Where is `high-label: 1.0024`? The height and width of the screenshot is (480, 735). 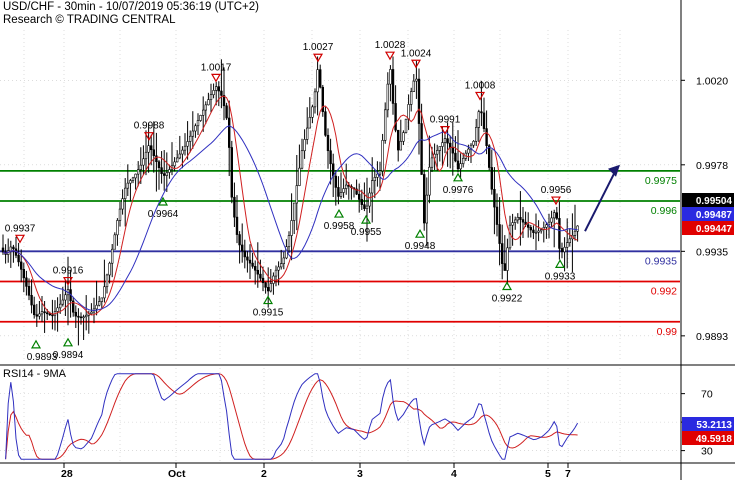
high-label: 1.0024 is located at coordinates (416, 53).